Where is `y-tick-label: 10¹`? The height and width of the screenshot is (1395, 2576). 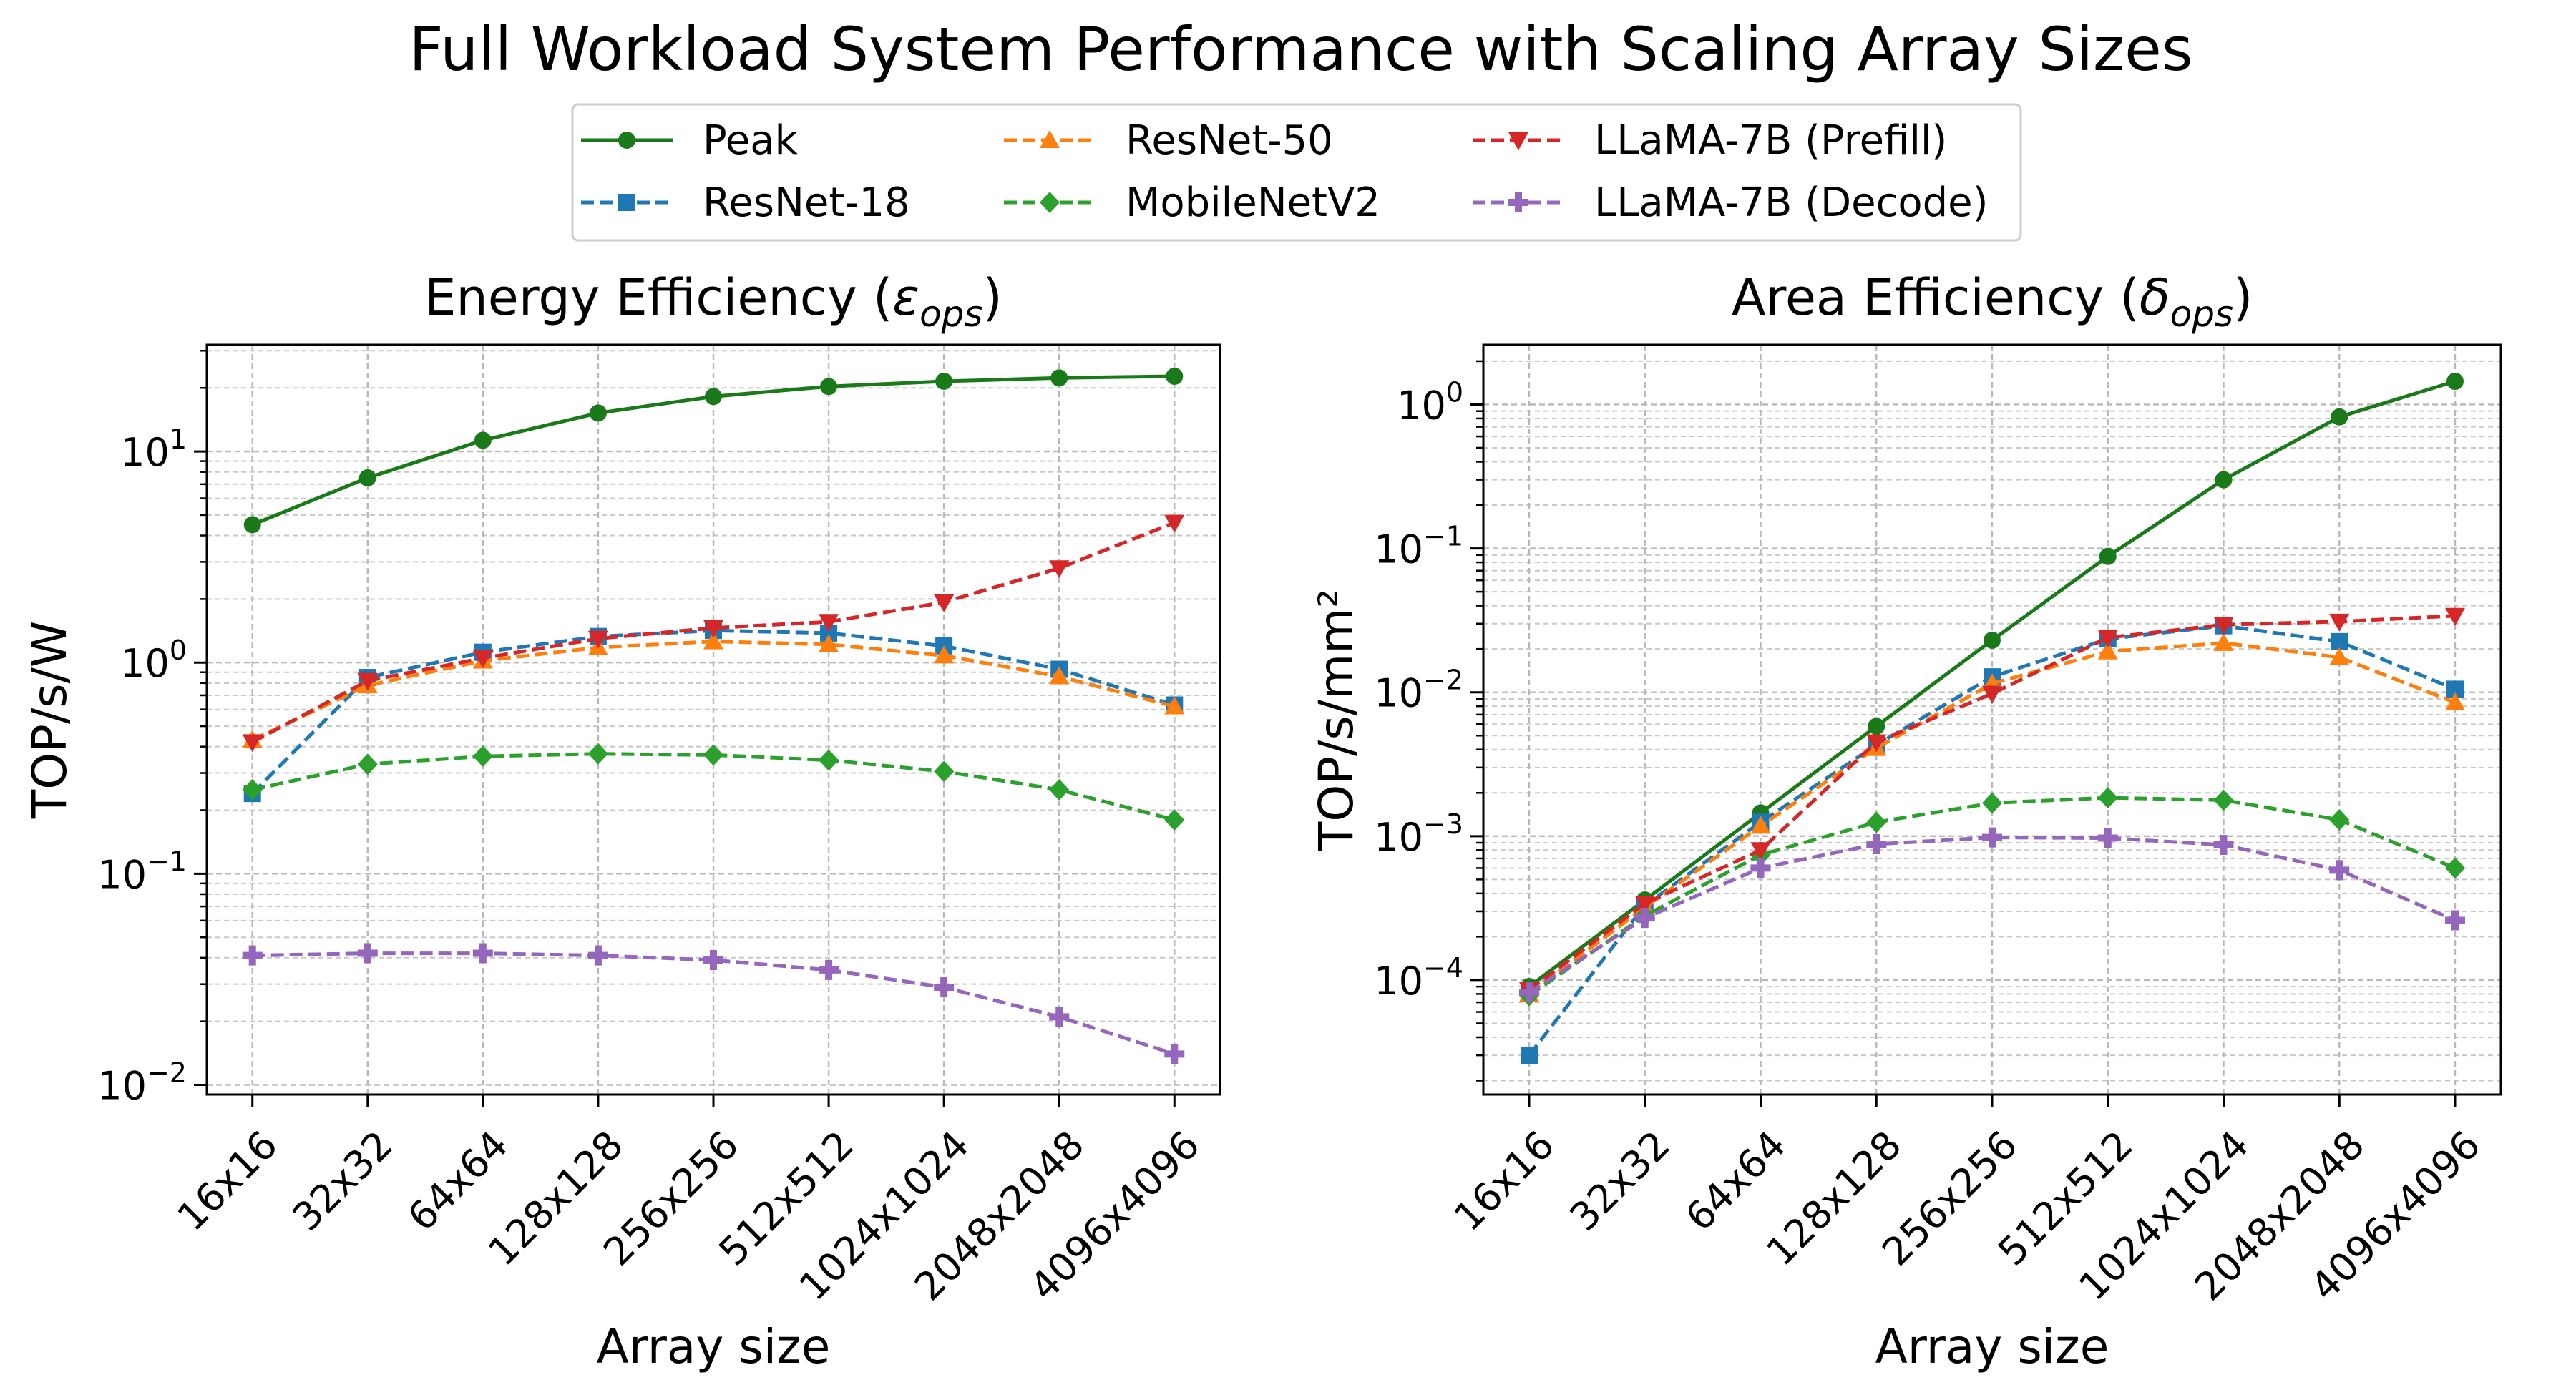 y-tick-label: 10¹ is located at coordinates (153, 450).